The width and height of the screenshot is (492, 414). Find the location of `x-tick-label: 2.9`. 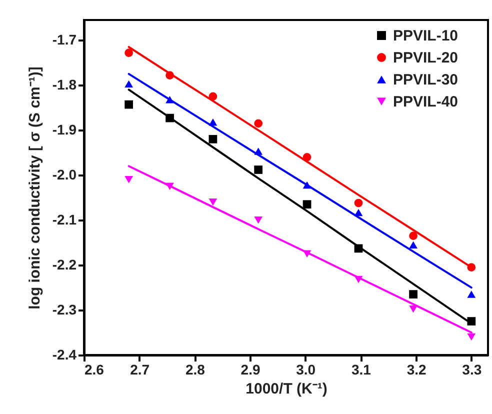

x-tick-label: 2.9 is located at coordinates (250, 370).